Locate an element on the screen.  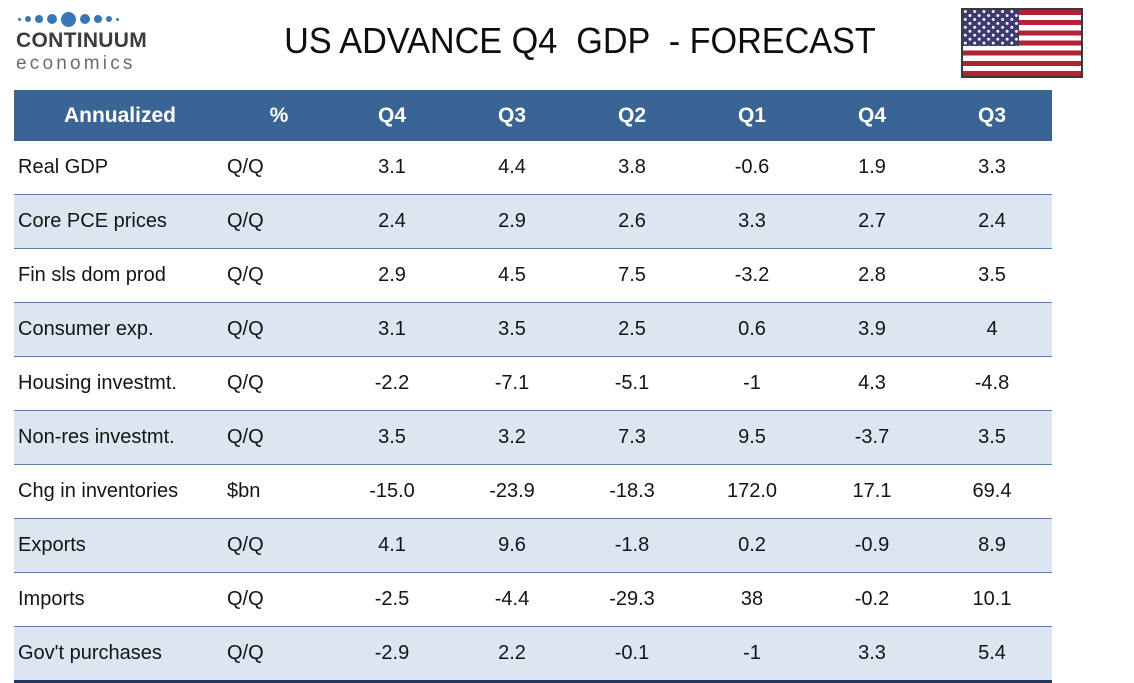
page-title: US ADVANCE Q4 GDP - FORECAST is located at coordinates (580, 40).